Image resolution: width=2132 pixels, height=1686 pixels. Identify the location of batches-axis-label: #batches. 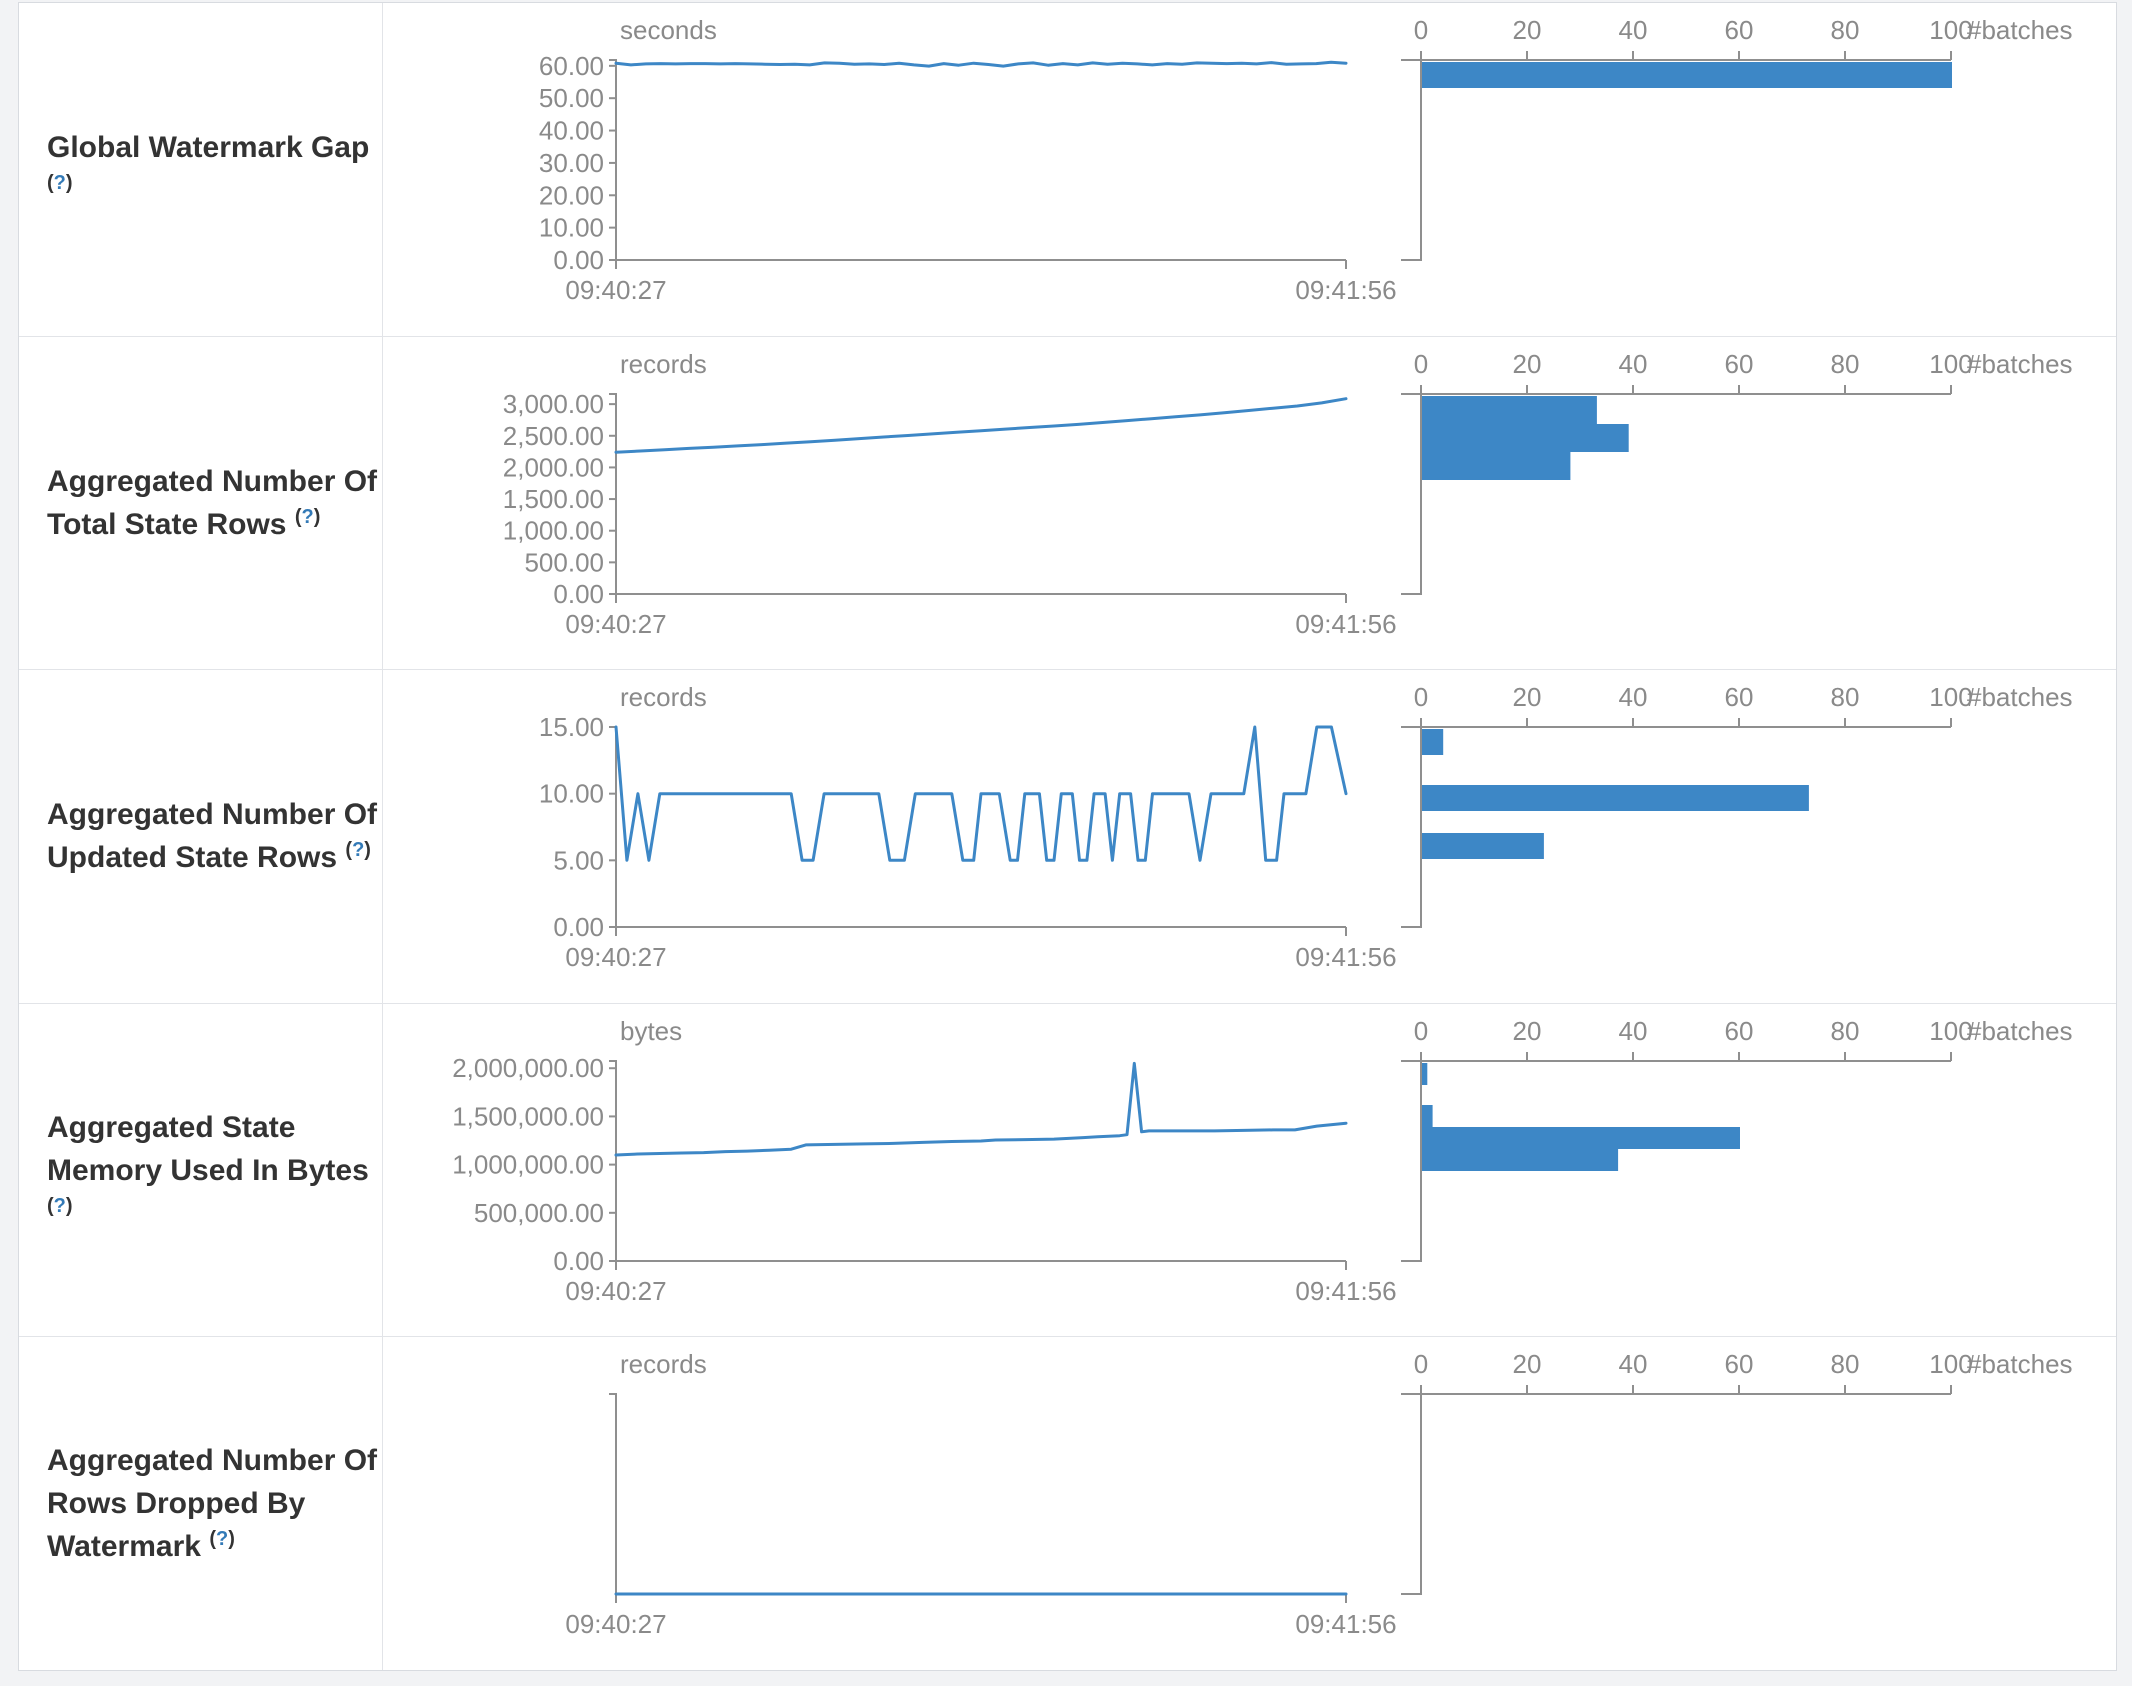
(2020, 1031).